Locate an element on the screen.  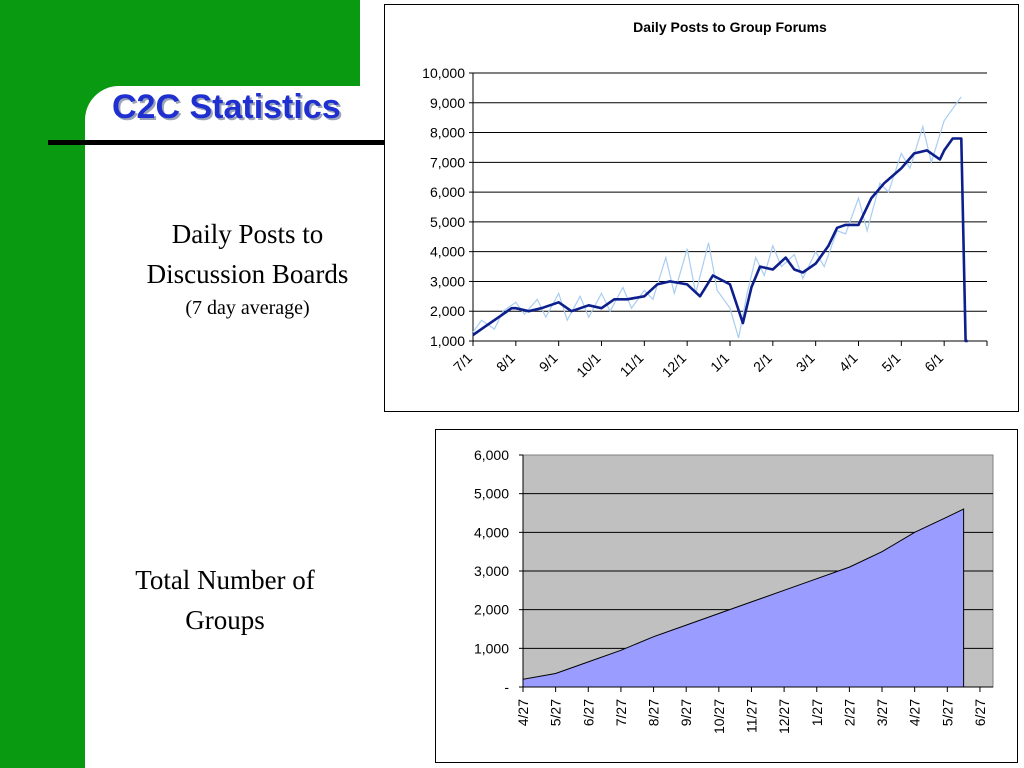
posts-caption-sub: (7 day average) is located at coordinates (247, 308).